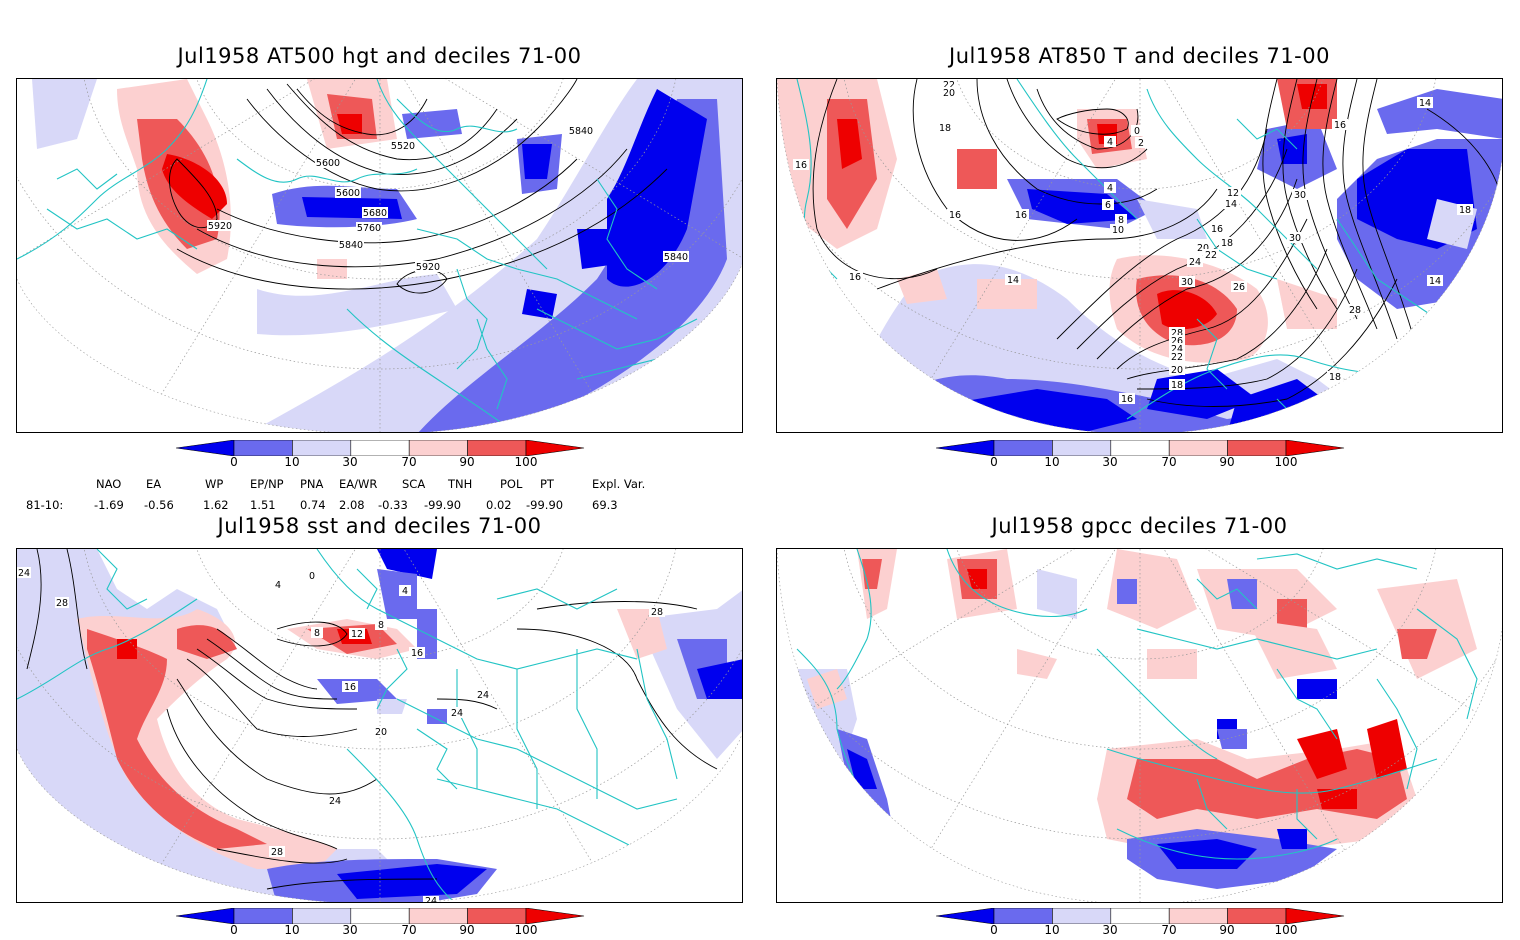 The width and height of the screenshot is (1520, 940). What do you see at coordinates (1239, 287) in the screenshot?
I see `contour-label: 26` at bounding box center [1239, 287].